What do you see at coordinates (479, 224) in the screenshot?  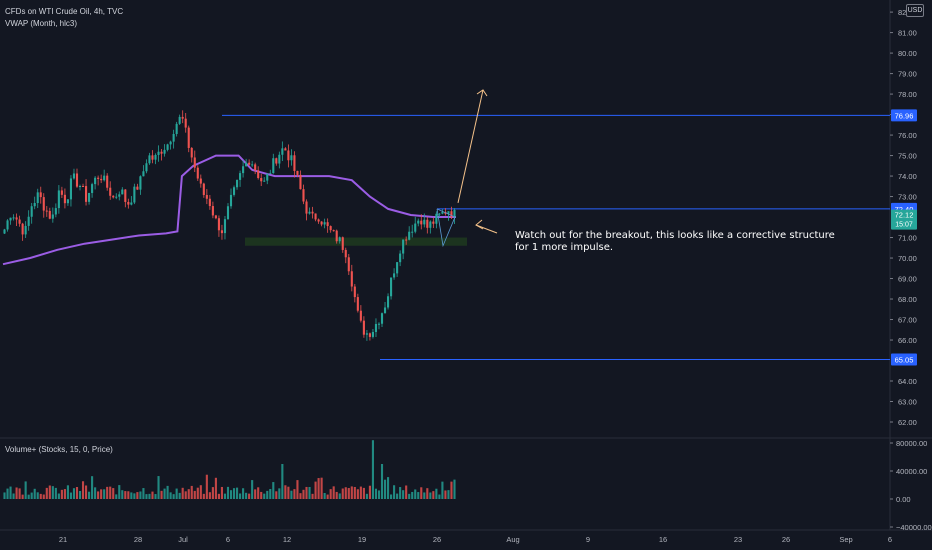 I see `annotation-pointer-head` at bounding box center [479, 224].